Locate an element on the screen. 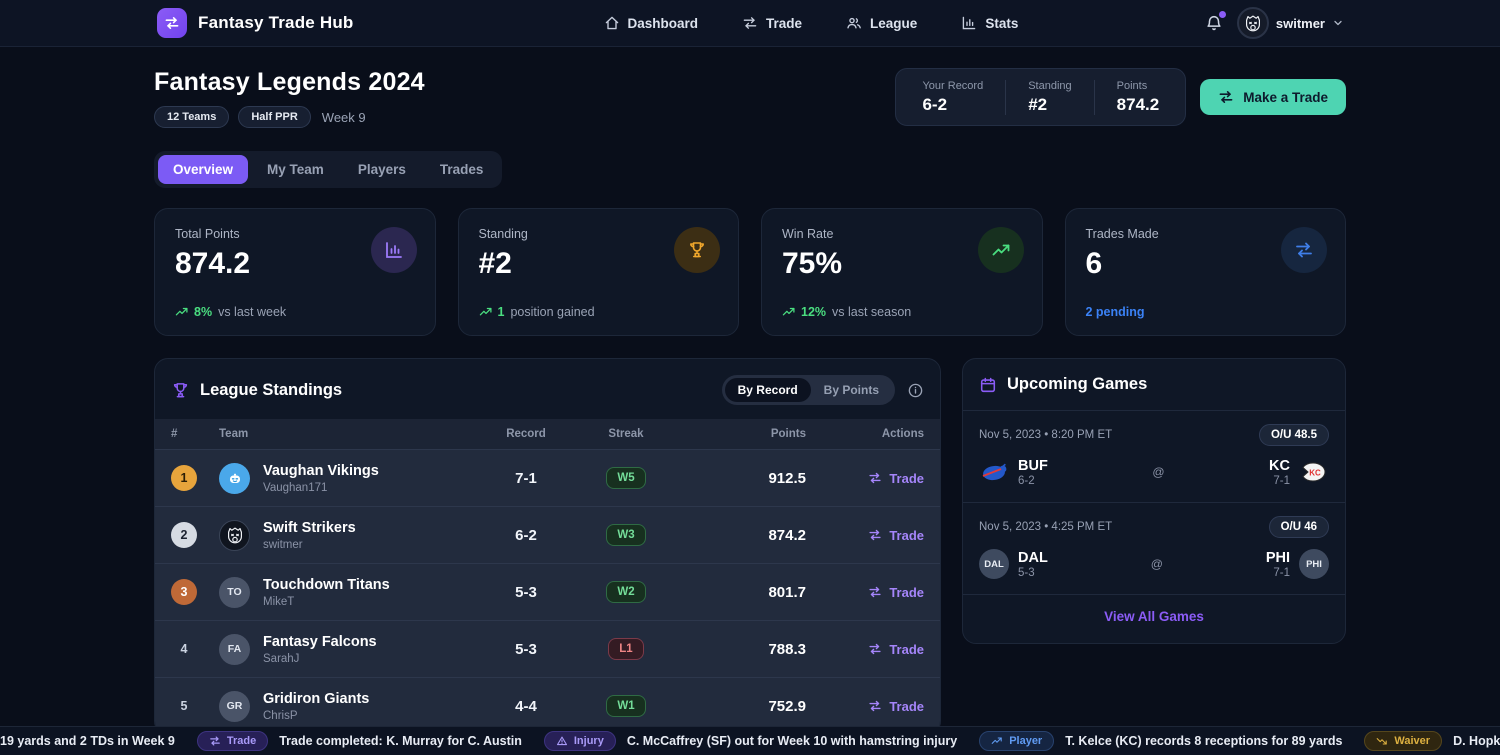 This screenshot has width=1500, height=755. trade-label: Trade is located at coordinates (906, 478).